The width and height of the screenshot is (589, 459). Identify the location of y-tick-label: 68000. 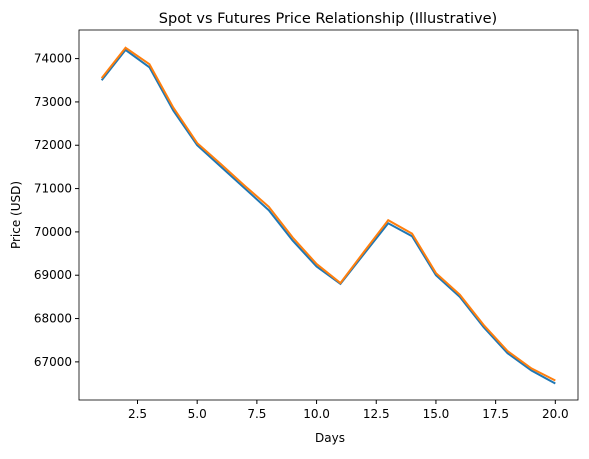
(53, 319).